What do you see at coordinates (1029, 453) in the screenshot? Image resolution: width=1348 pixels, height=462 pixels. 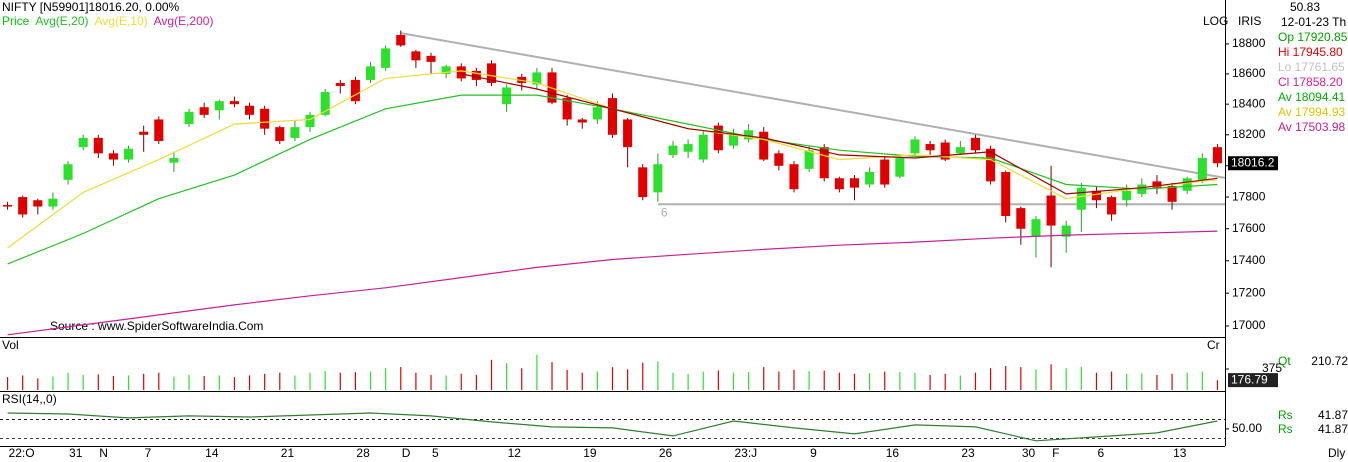 I see `x-tick-label: 30` at bounding box center [1029, 453].